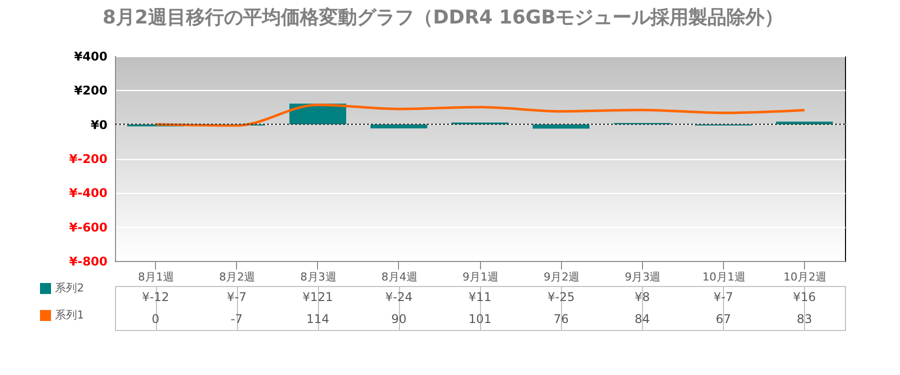  Describe the element at coordinates (399, 319) in the screenshot. I see `data-label: 90` at that location.